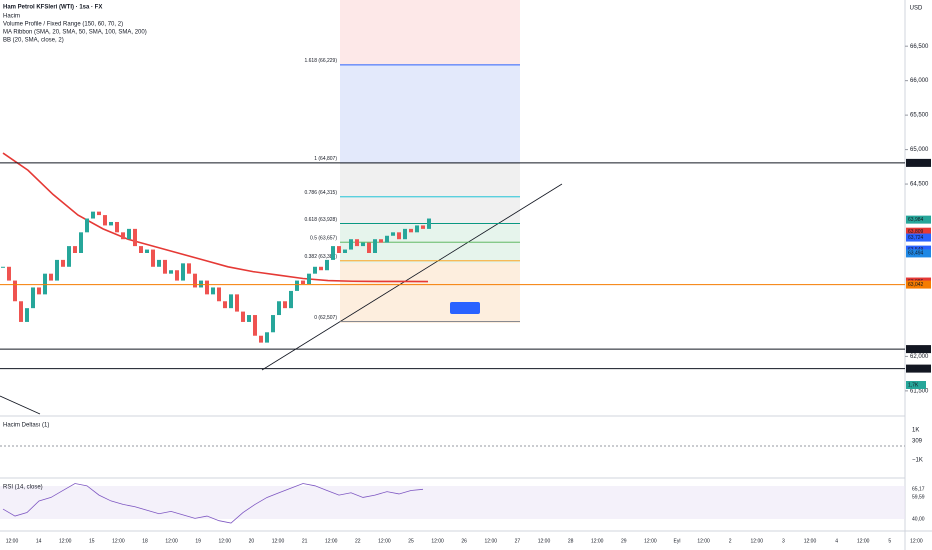  I want to click on annotation, so click(465, 308).